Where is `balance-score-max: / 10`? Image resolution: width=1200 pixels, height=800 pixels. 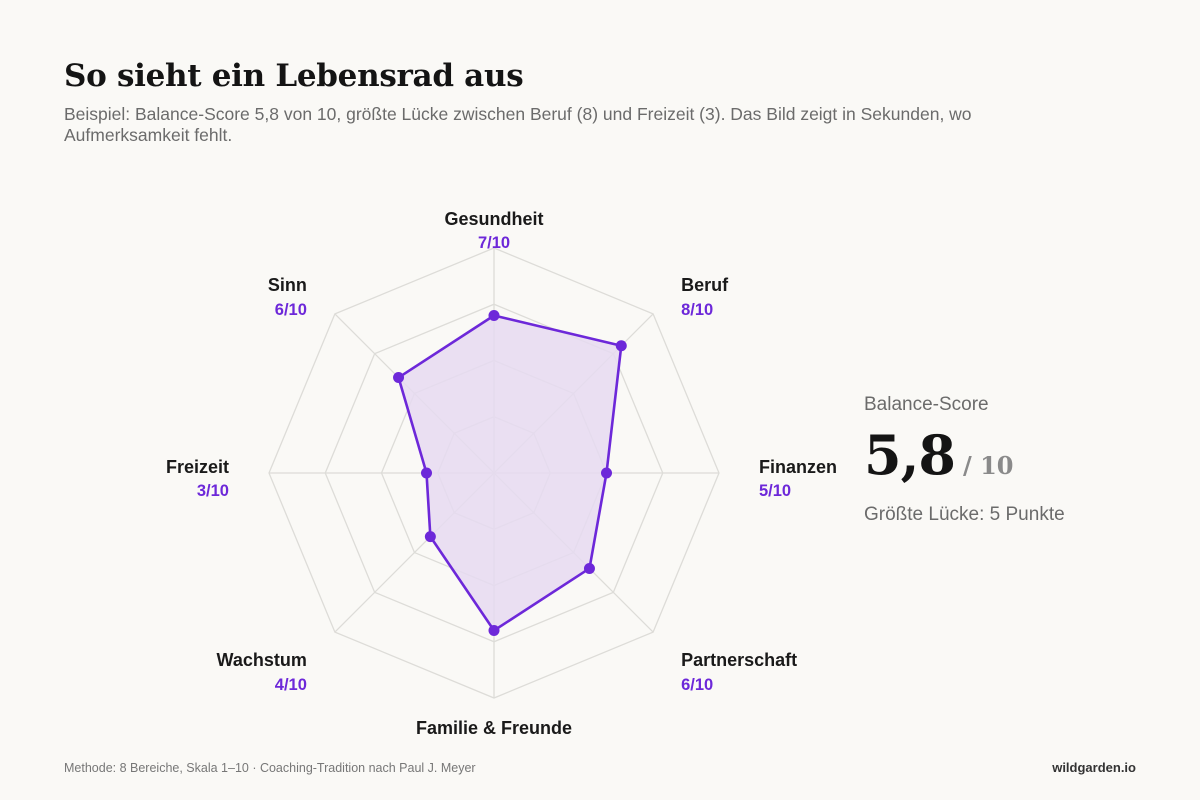
balance-score-max: / 10 is located at coordinates (988, 465).